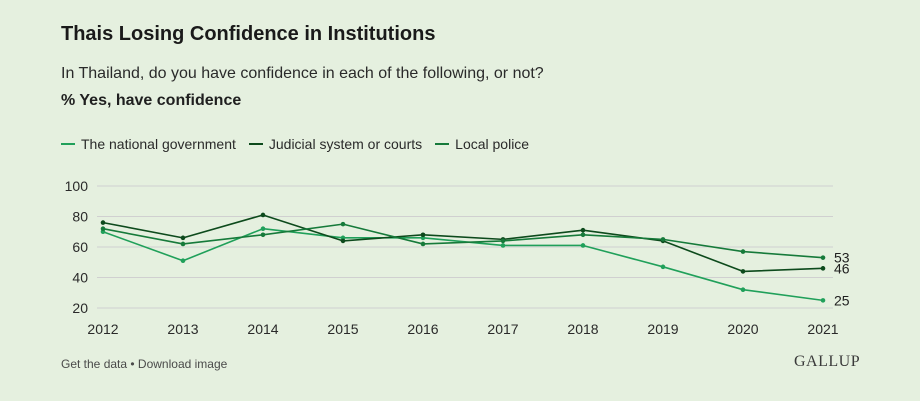 This screenshot has width=920, height=401. What do you see at coordinates (583, 245) in the screenshot?
I see `data-point-national-government-2018` at bounding box center [583, 245].